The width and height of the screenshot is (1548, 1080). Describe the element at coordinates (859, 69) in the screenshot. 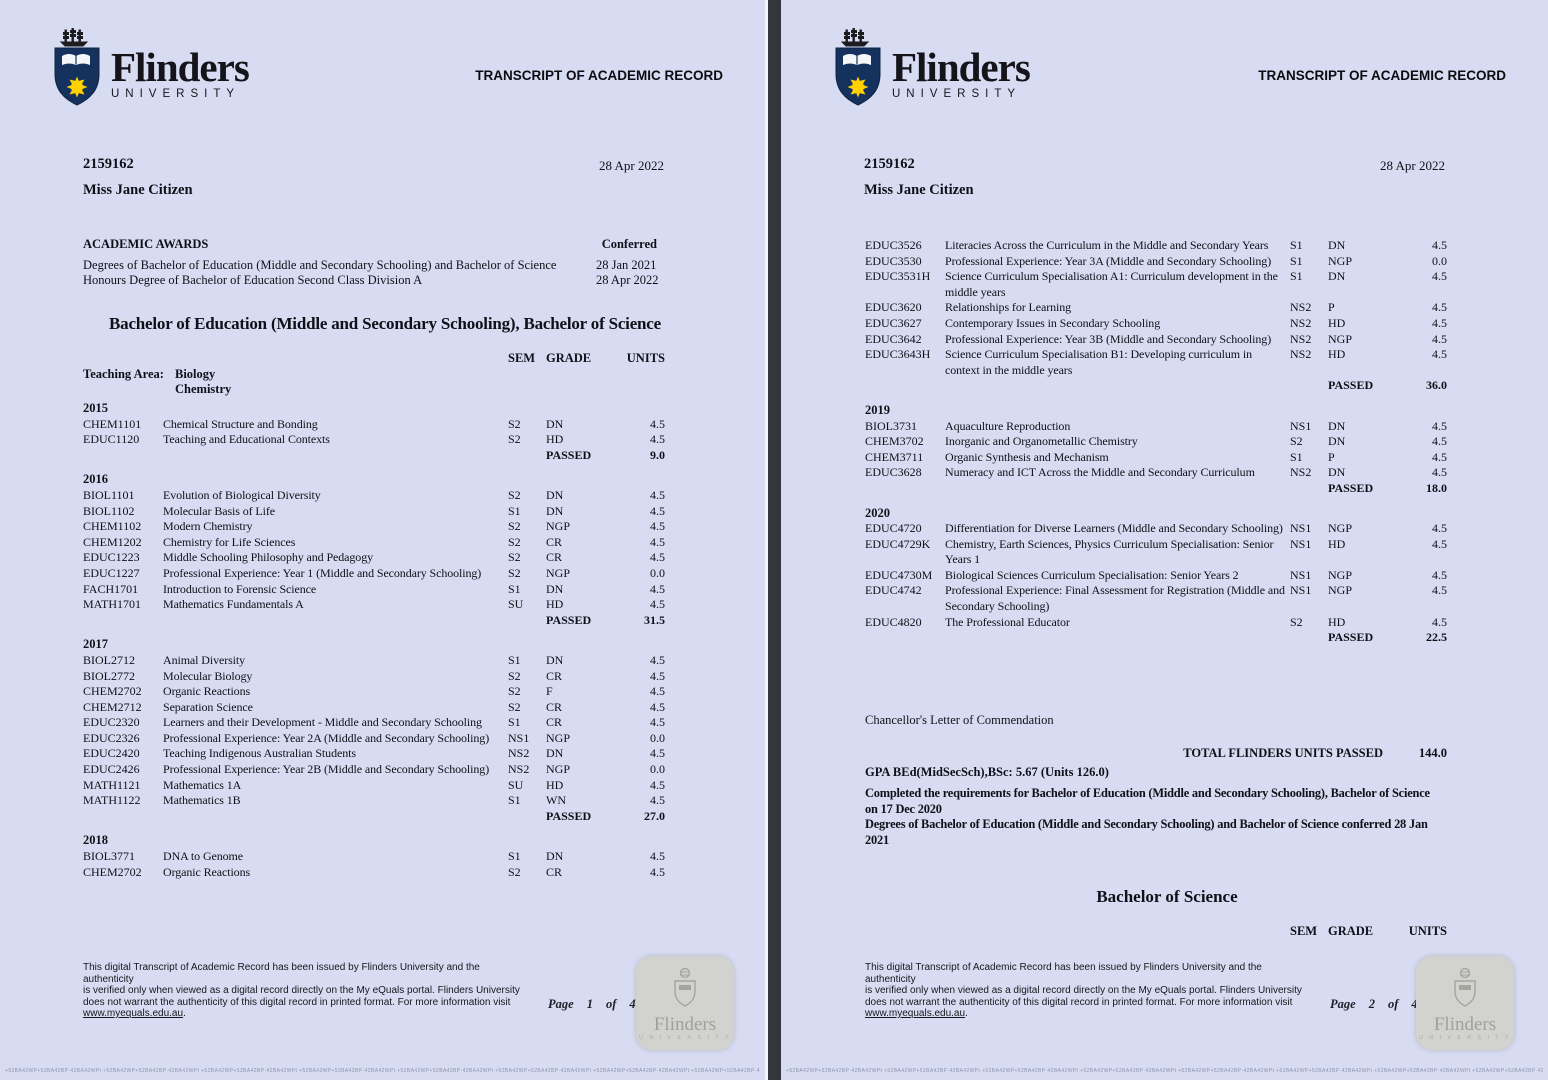

I see `flinders-crest-icon` at that location.